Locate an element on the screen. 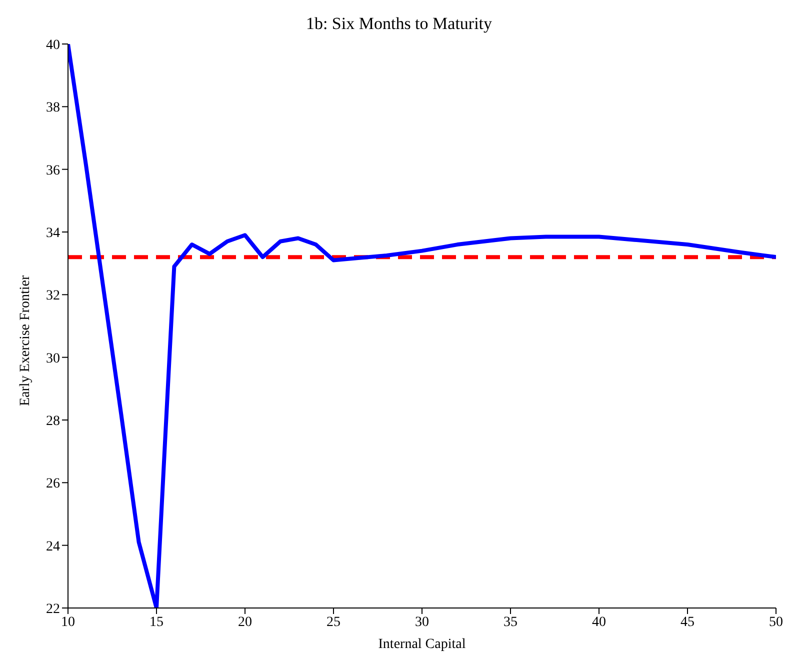  x-tick-label: 15 is located at coordinates (157, 622).